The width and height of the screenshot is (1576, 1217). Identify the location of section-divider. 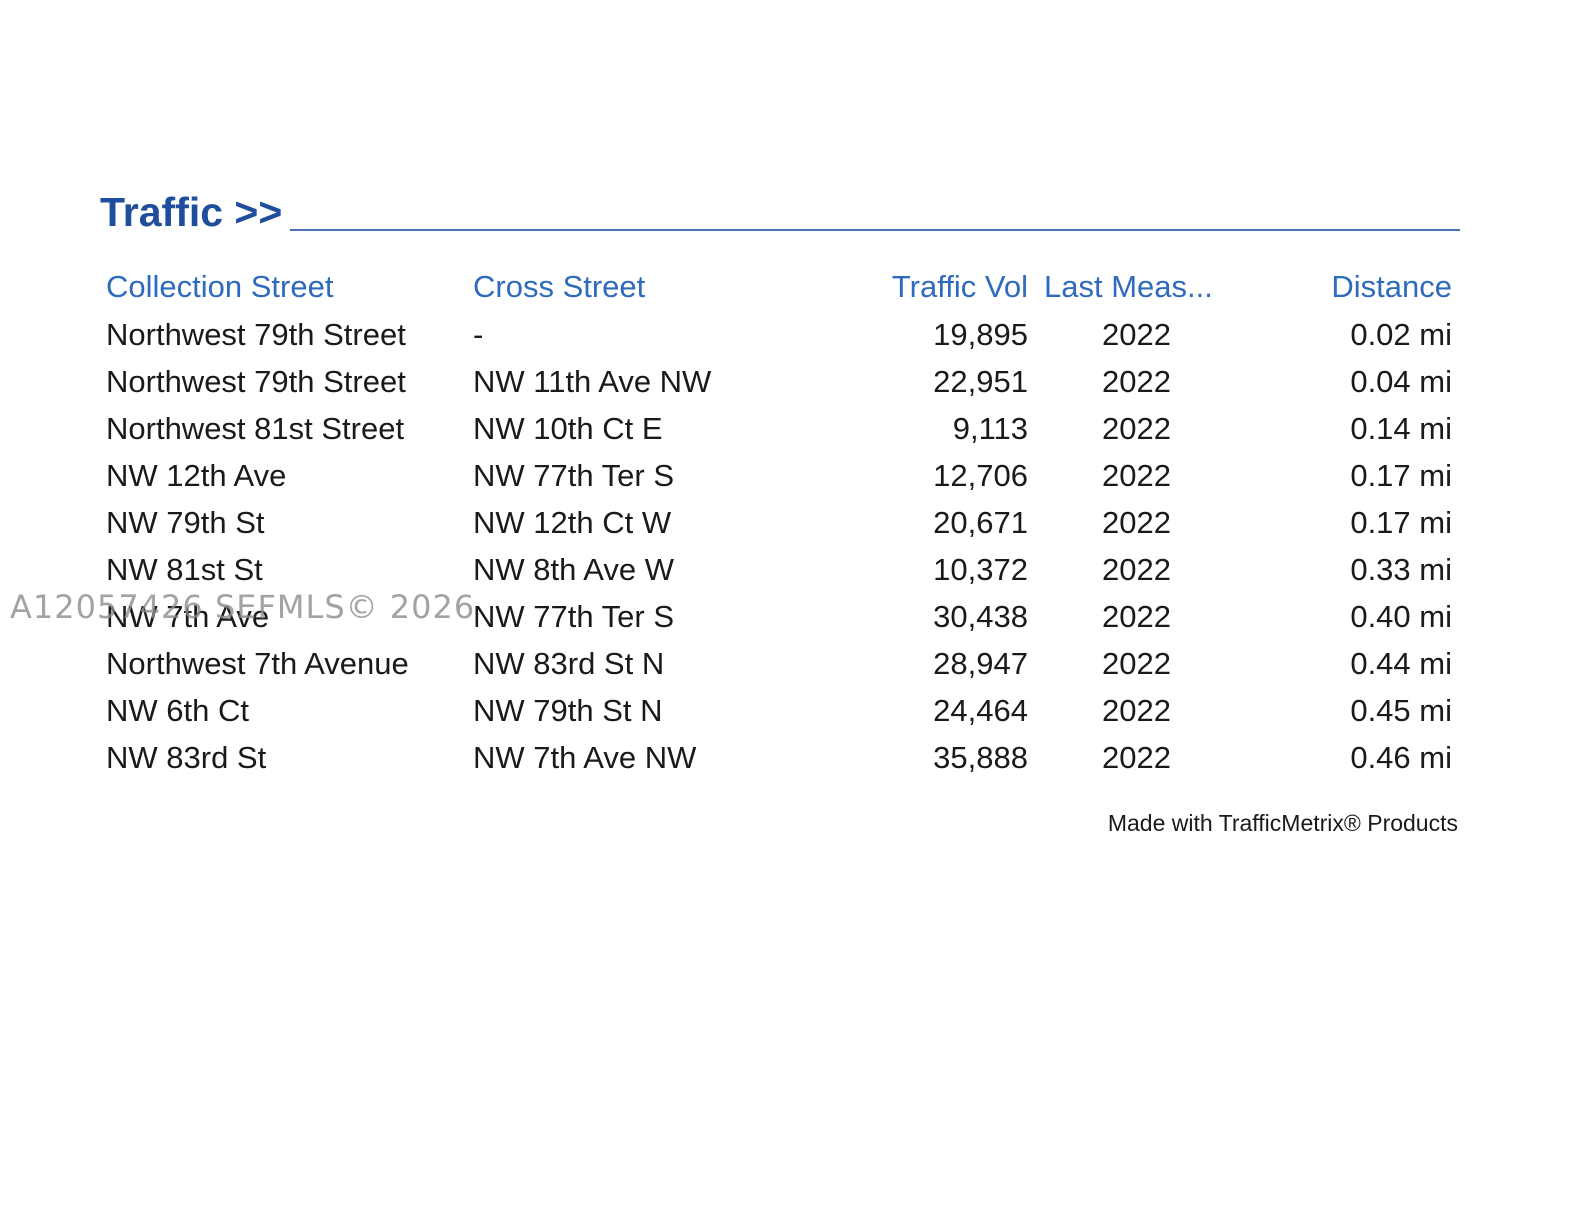
(875, 230).